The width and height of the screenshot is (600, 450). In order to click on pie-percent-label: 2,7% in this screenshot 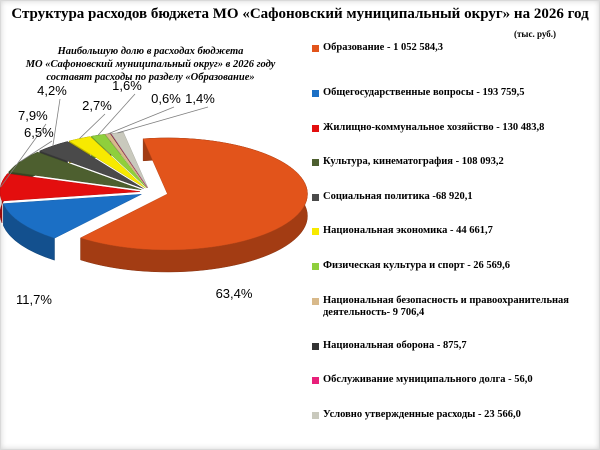, I will do `click(97, 105)`.